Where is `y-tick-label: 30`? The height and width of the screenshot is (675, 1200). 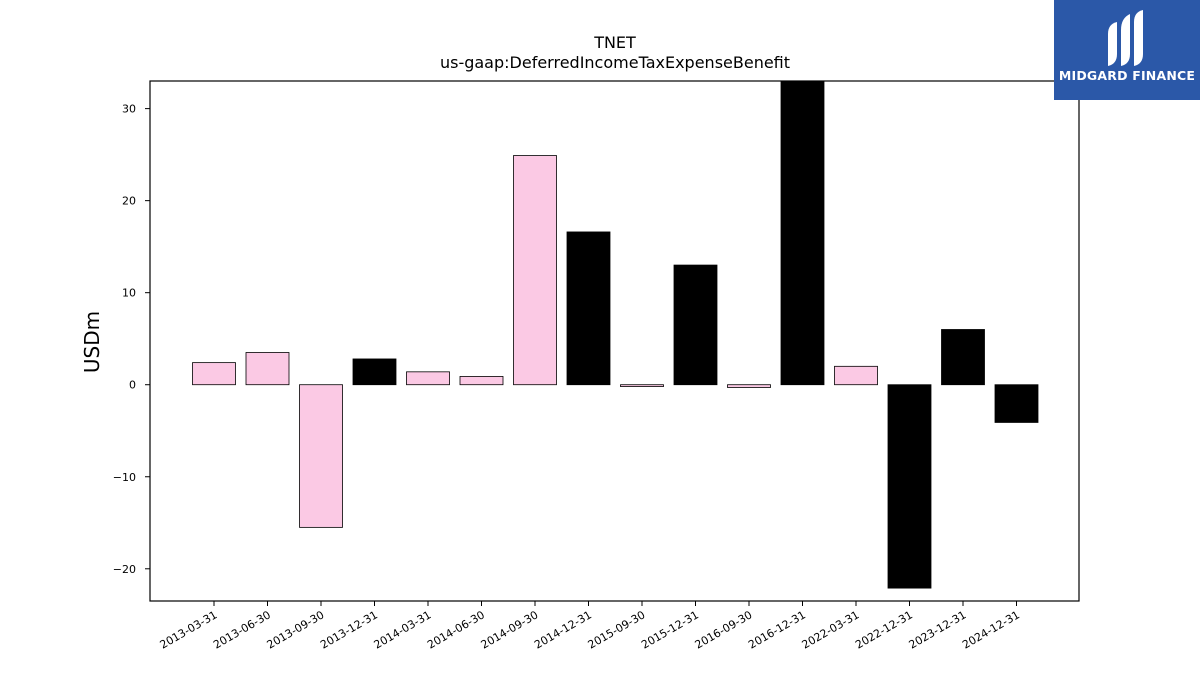 y-tick-label: 30 is located at coordinates (129, 109).